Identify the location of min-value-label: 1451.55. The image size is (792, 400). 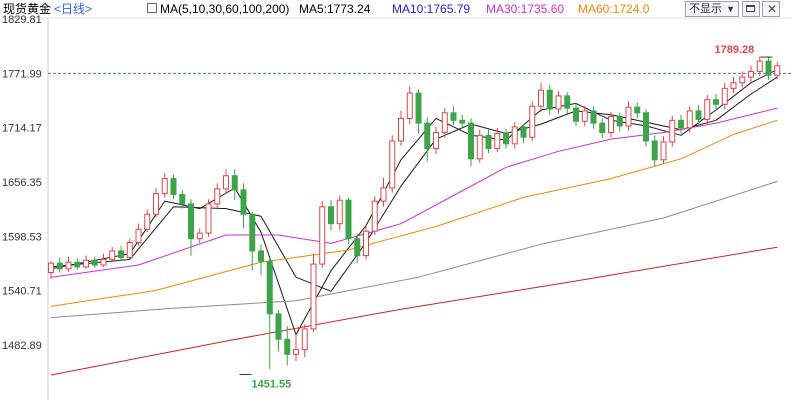
(272, 384).